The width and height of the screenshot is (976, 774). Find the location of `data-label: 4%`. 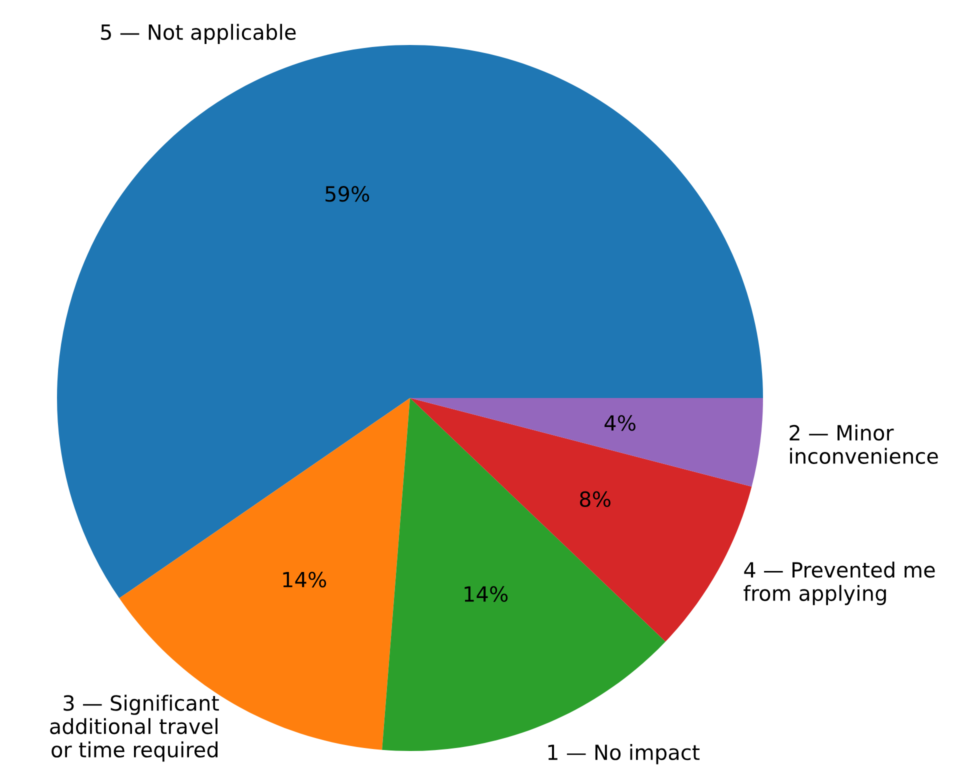

data-label: 4% is located at coordinates (620, 423).